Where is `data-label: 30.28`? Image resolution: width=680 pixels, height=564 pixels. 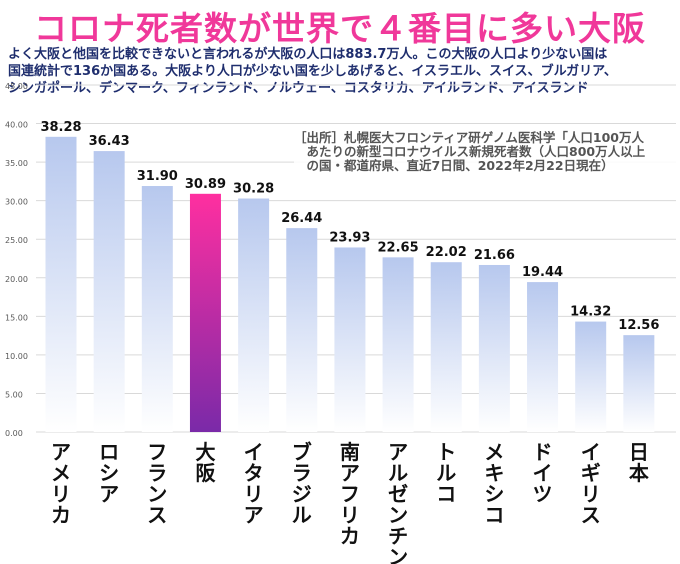 data-label: 30.28 is located at coordinates (253, 189).